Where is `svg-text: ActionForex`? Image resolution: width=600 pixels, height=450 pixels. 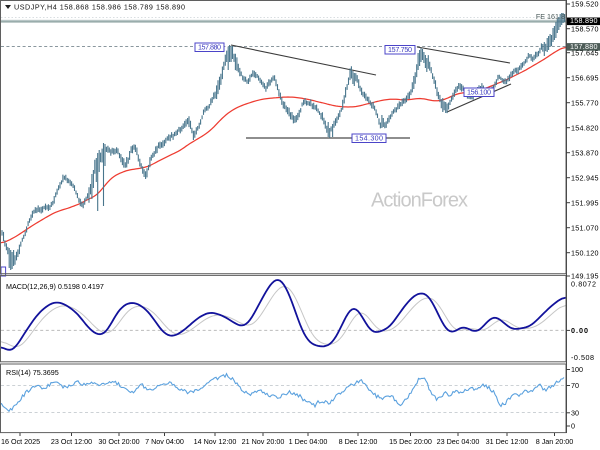
svg-text: ActionForex is located at coordinates (419, 201).